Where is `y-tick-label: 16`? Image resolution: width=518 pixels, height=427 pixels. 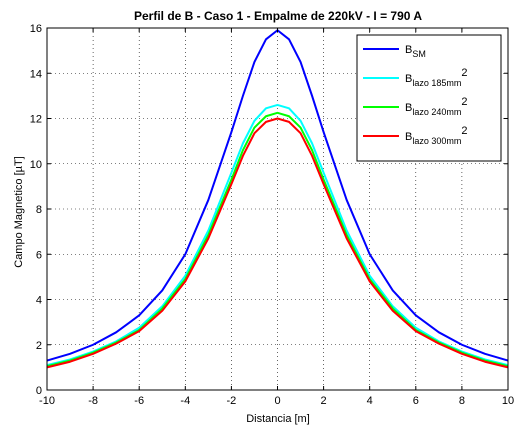
y-tick-label: 16 is located at coordinates (36, 29).